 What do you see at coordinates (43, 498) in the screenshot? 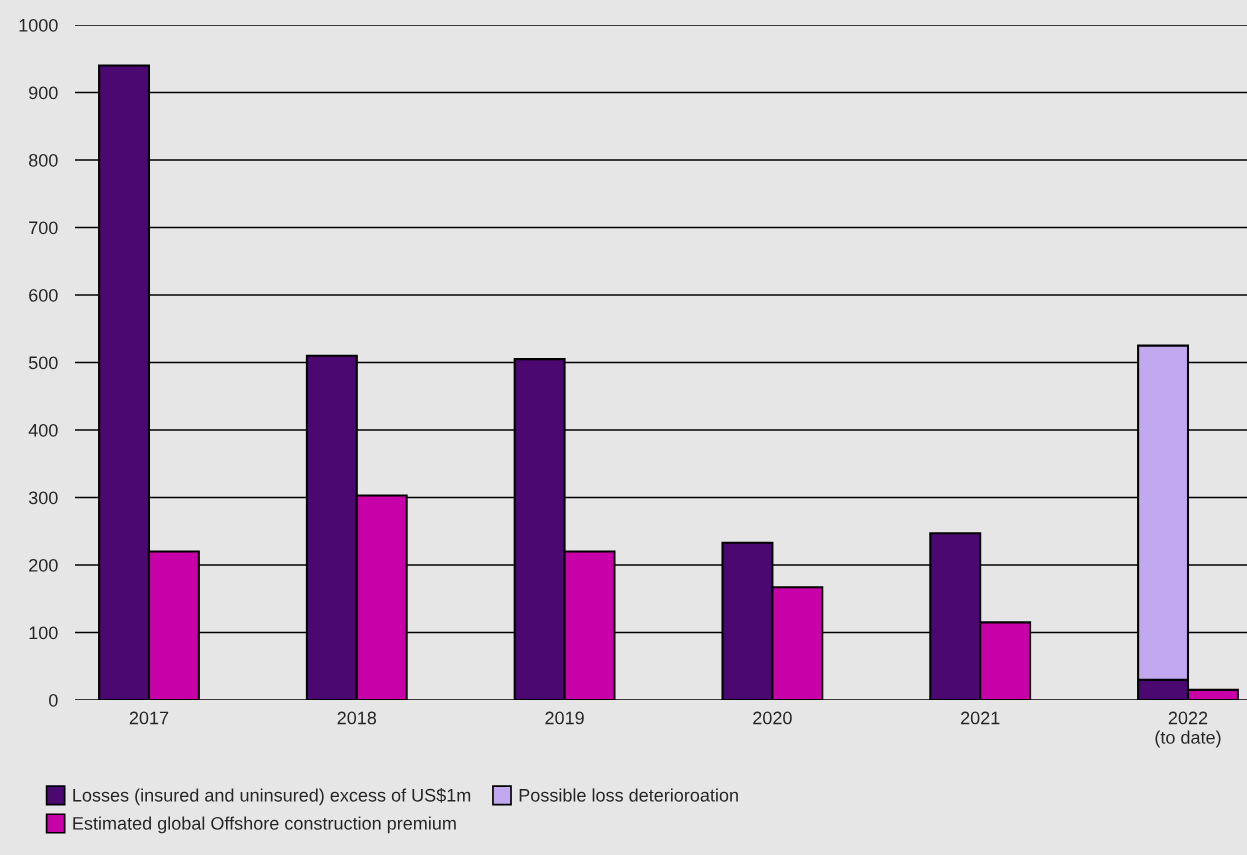
I see `y-tick-label: 300` at bounding box center [43, 498].